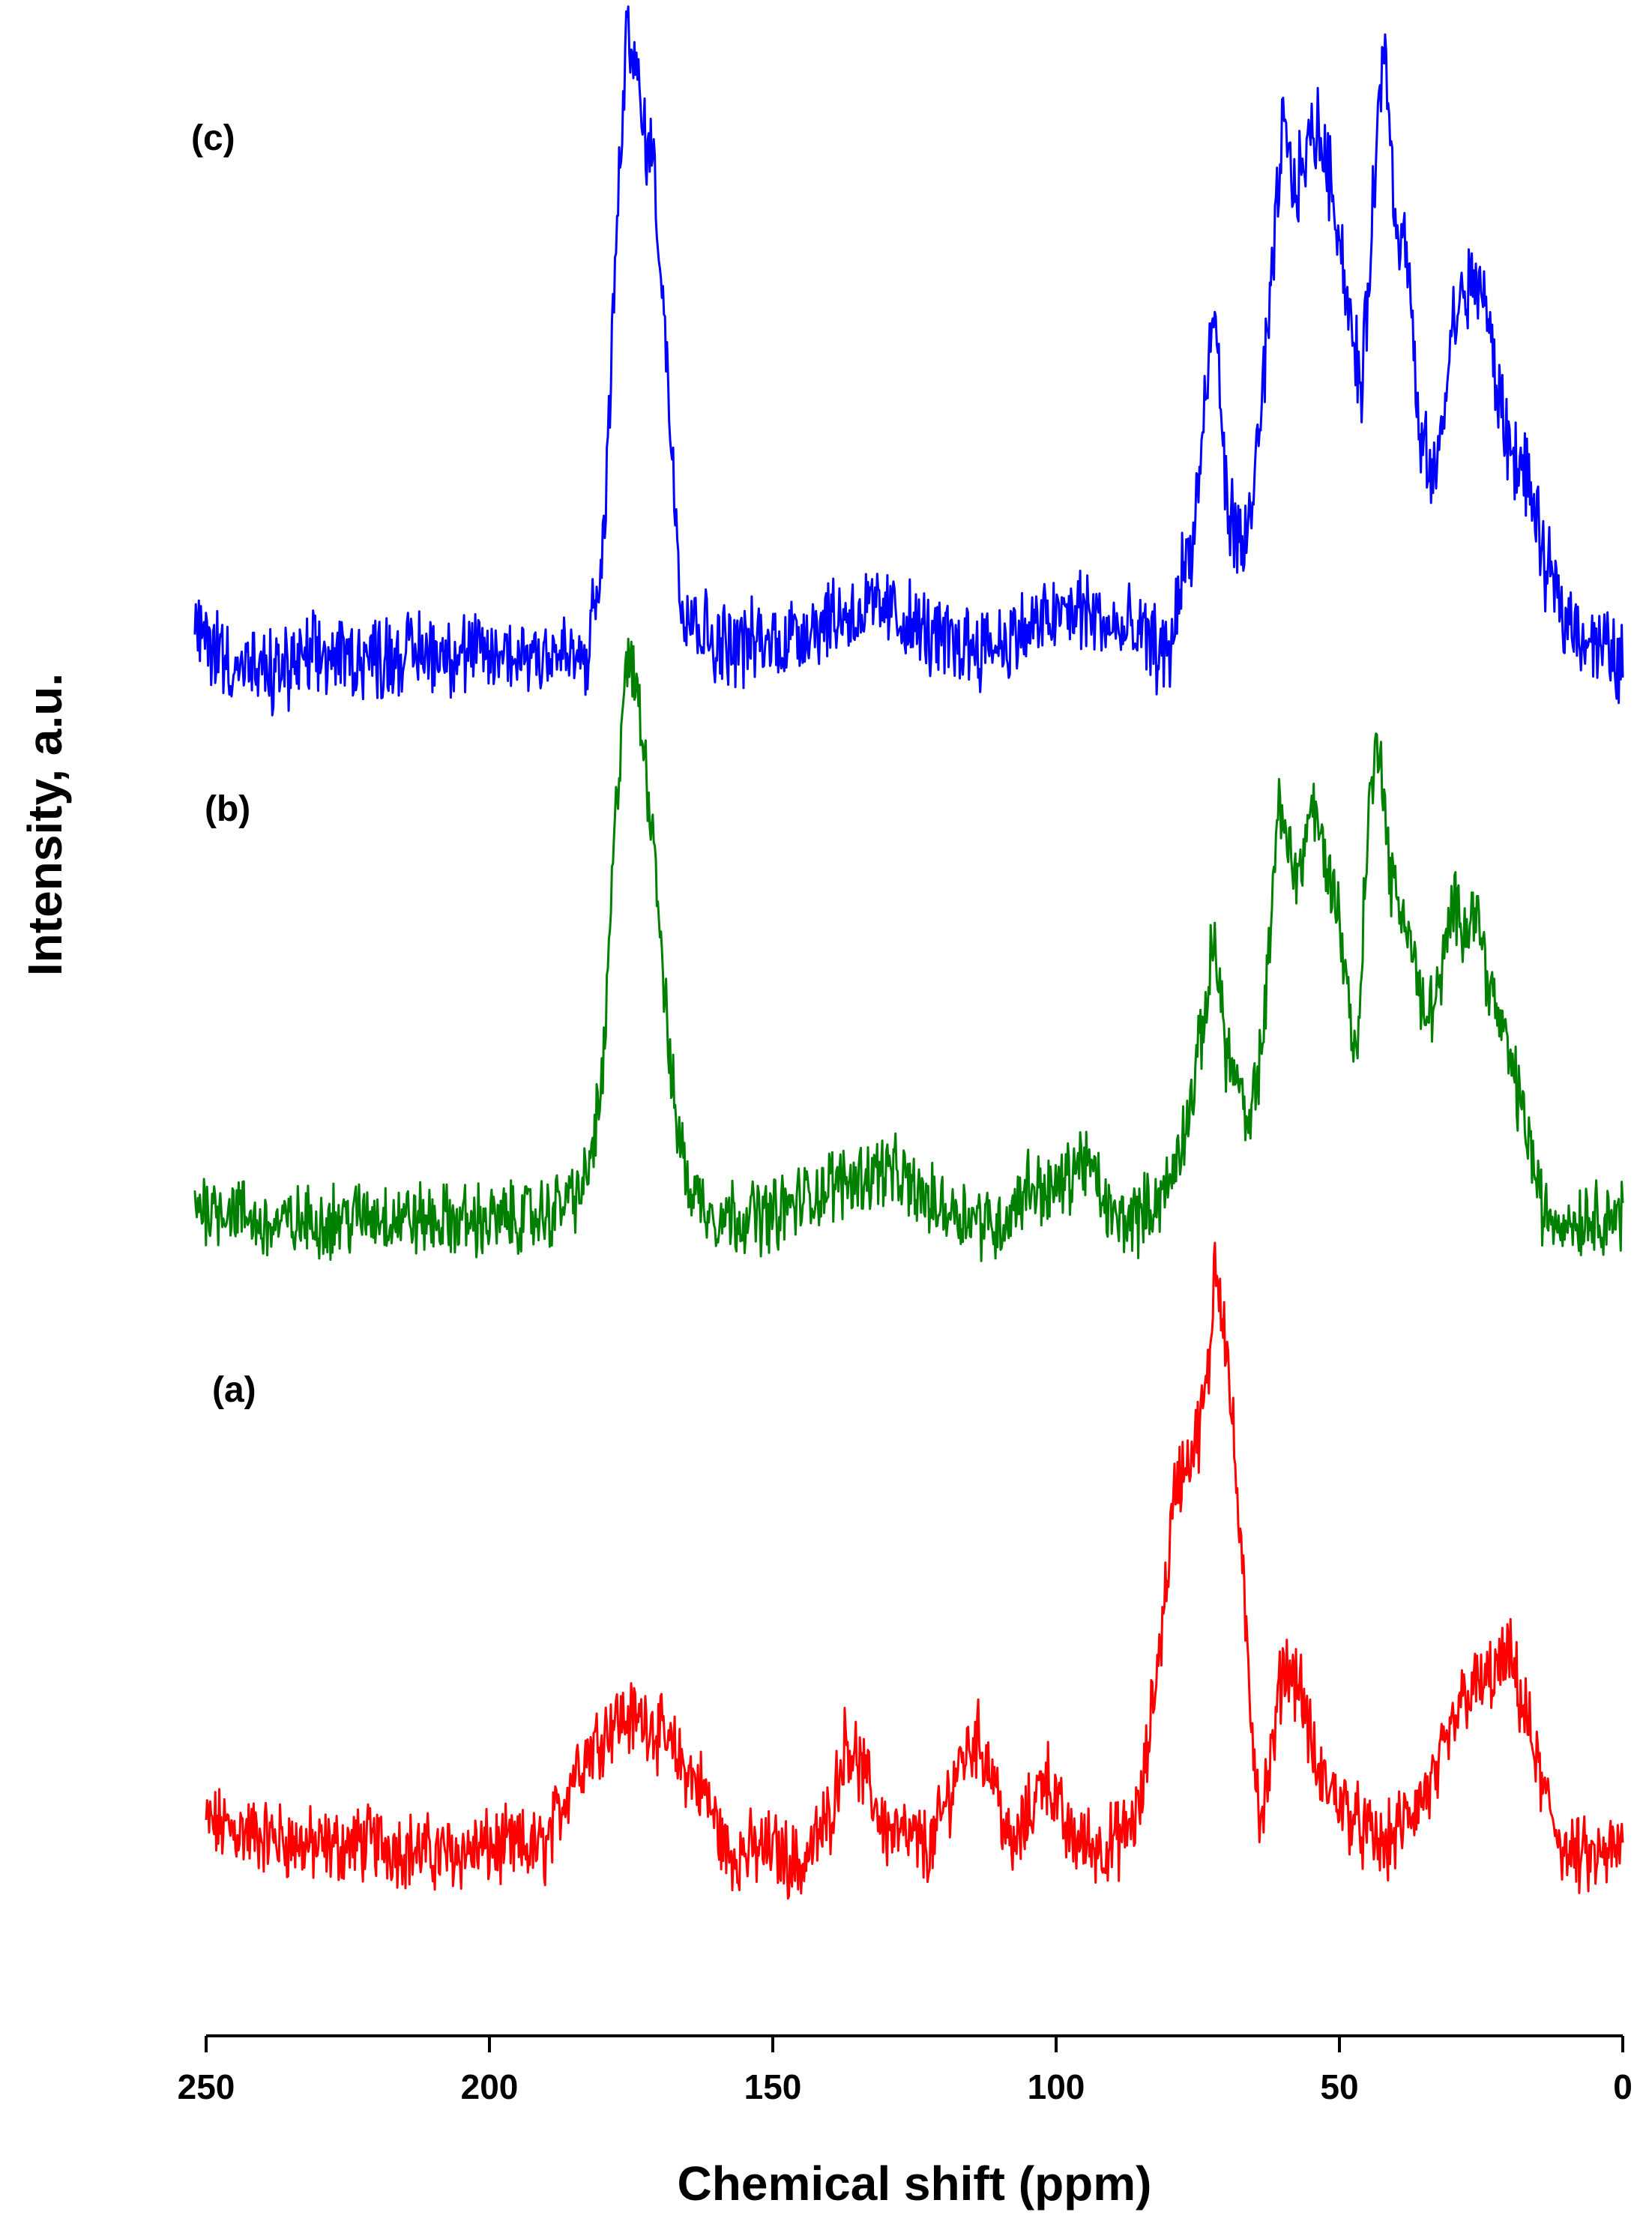 This screenshot has height=2233, width=1652. I want to click on x-tick-label: 150, so click(773, 2086).